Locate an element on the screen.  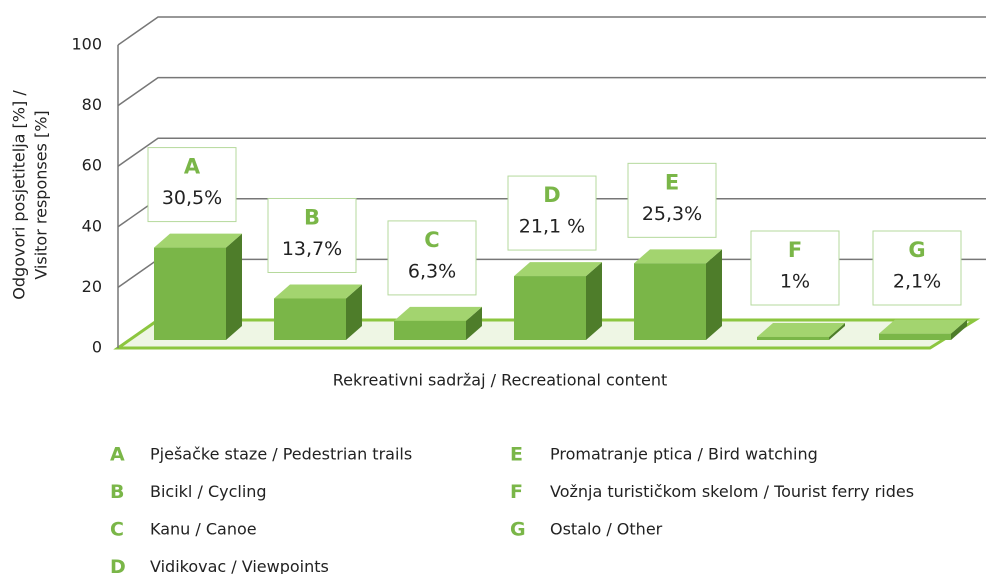
legend-text: Pješačke staze / Pedestrian trails is located at coordinates (281, 454).